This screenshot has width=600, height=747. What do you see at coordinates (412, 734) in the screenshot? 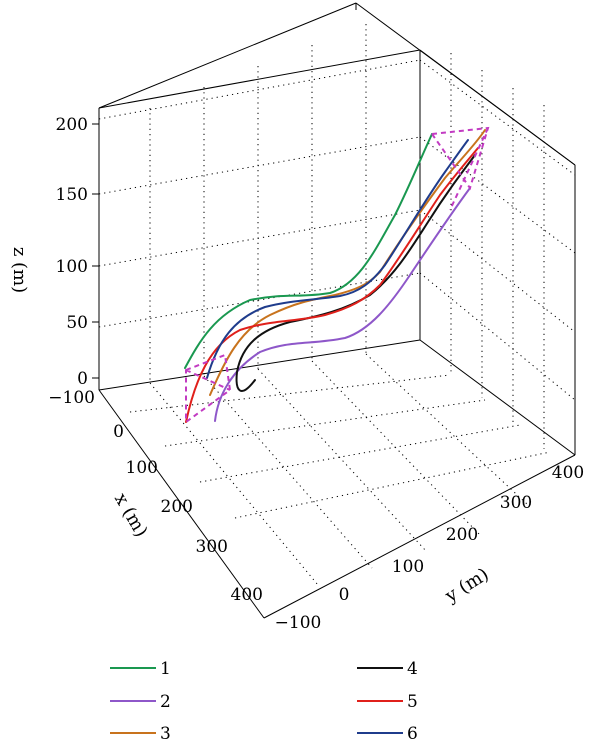
I see `legend-label: 6` at bounding box center [412, 734].